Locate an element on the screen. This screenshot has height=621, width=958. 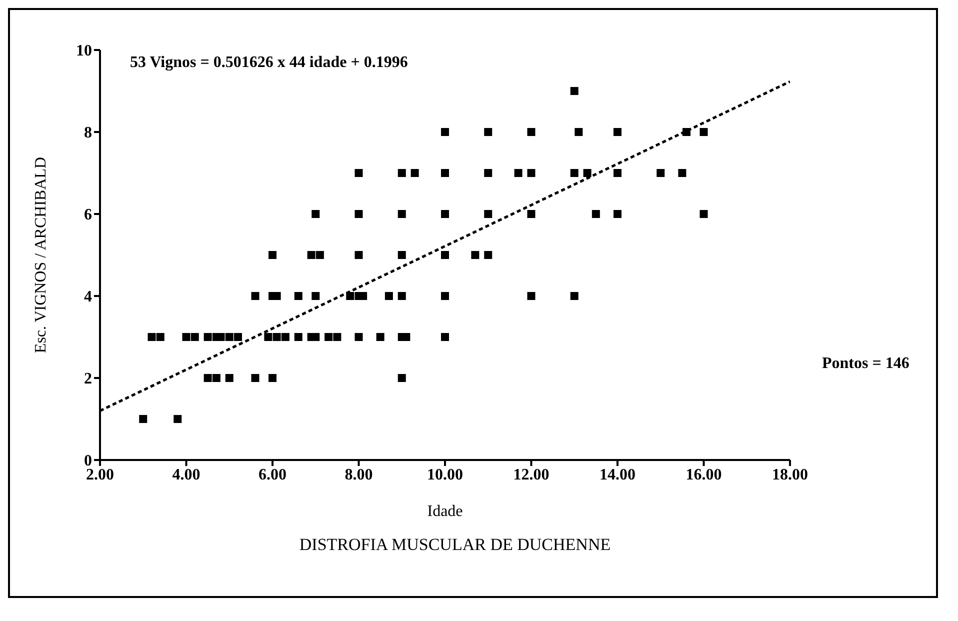
x-tick-label: 4.00 is located at coordinates (186, 475).